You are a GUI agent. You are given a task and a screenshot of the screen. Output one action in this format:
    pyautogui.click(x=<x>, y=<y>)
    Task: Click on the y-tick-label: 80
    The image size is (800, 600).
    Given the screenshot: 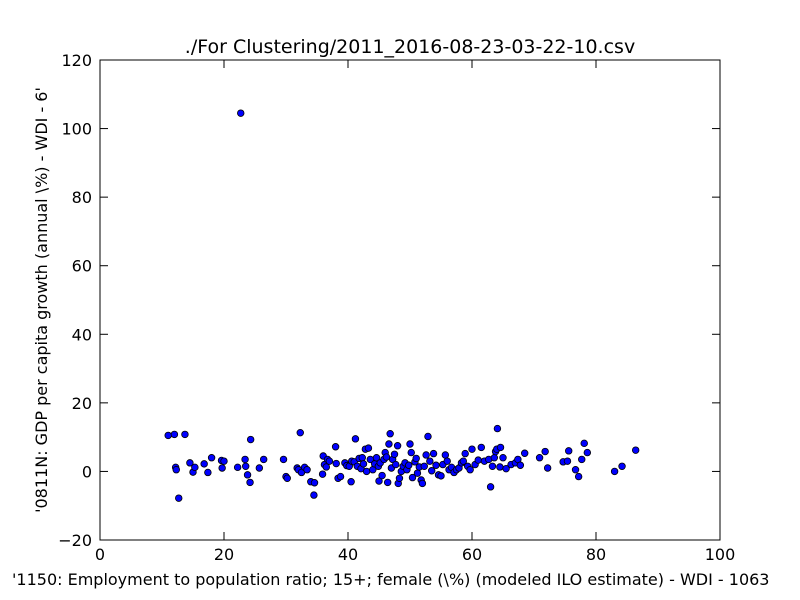 What is the action you would take?
    pyautogui.click(x=82, y=197)
    